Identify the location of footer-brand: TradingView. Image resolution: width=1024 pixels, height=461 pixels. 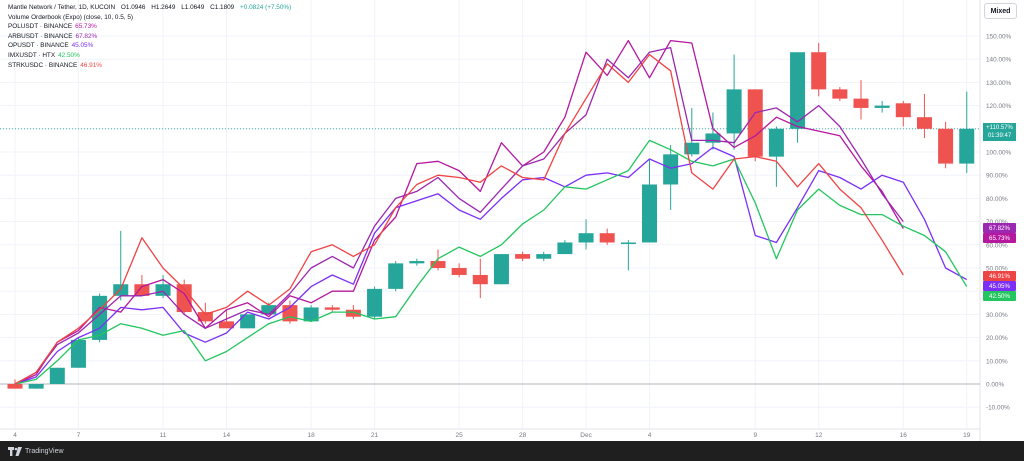
(44, 451).